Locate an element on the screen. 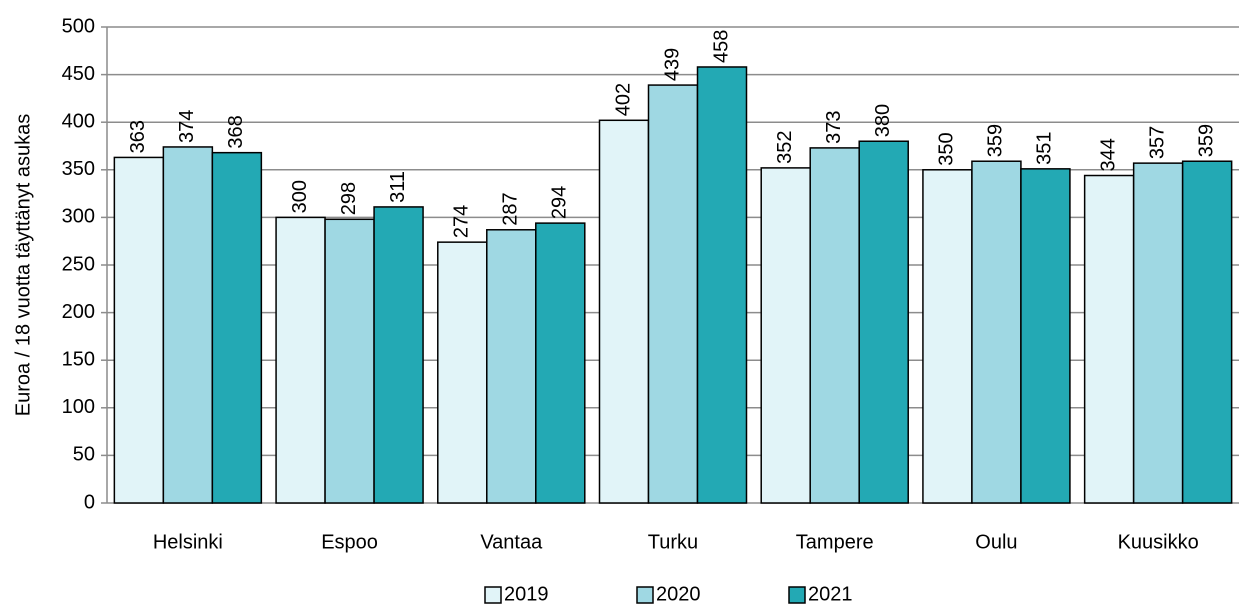 The width and height of the screenshot is (1239, 608). data-label: 373 is located at coordinates (834, 127).